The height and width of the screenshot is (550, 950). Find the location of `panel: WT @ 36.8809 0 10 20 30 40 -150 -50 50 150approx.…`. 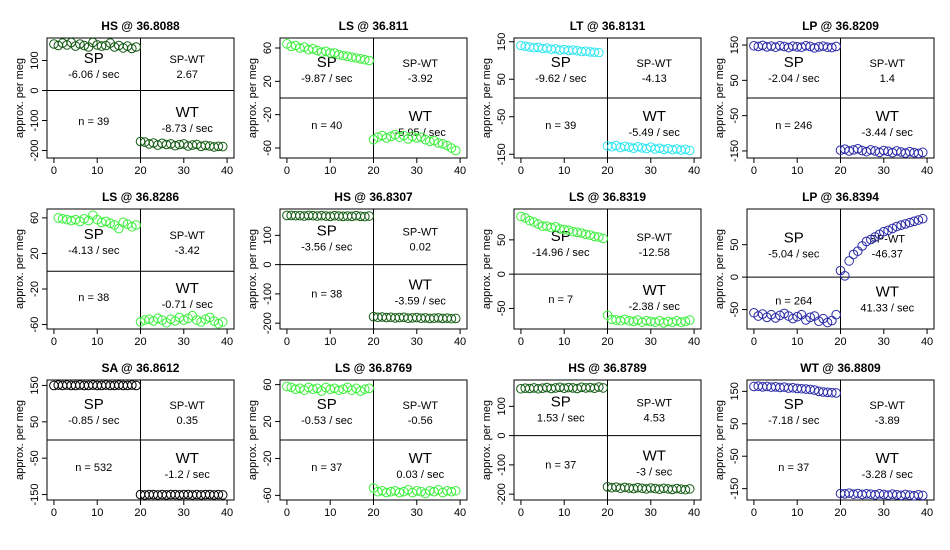

panel: WT @ 36.8809 0 10 20 30 40 -150 -50 50 150approx.… is located at coordinates (824, 440).